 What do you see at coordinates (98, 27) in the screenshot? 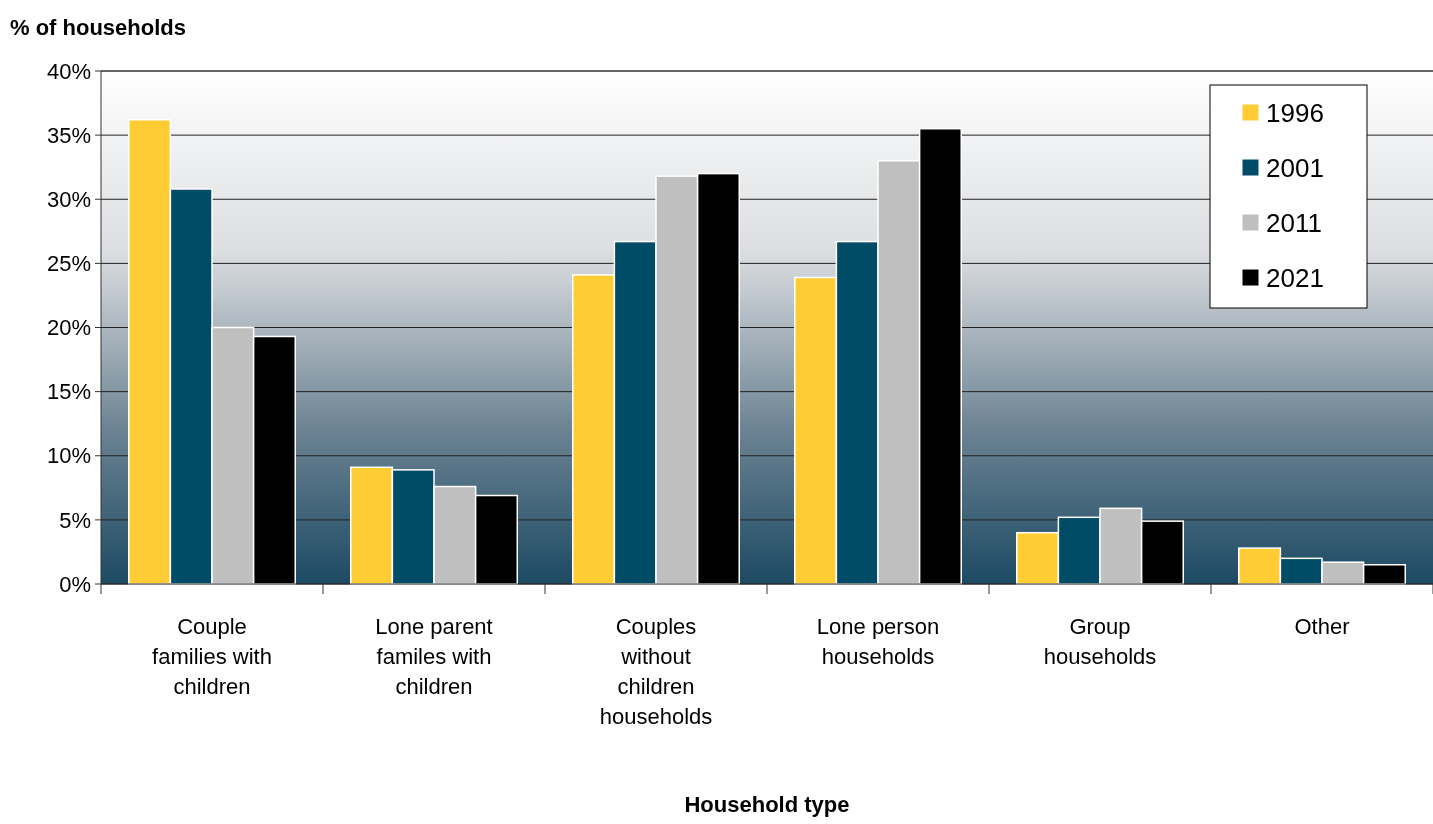
I see `y-axis-title: % of households` at bounding box center [98, 27].